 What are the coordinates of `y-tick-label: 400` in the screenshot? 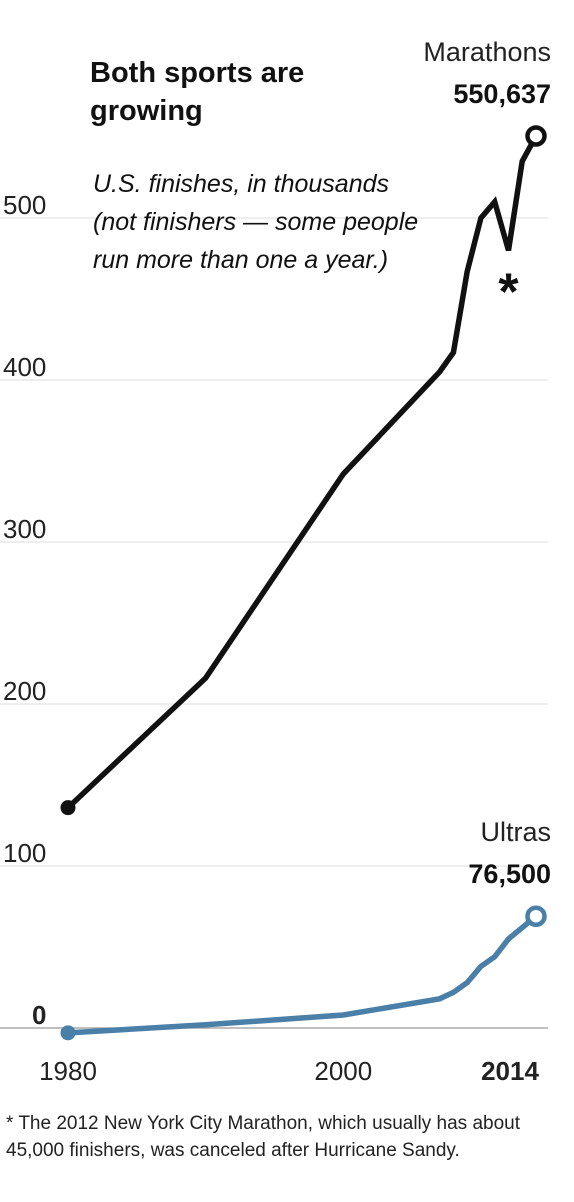 It's located at (24, 367).